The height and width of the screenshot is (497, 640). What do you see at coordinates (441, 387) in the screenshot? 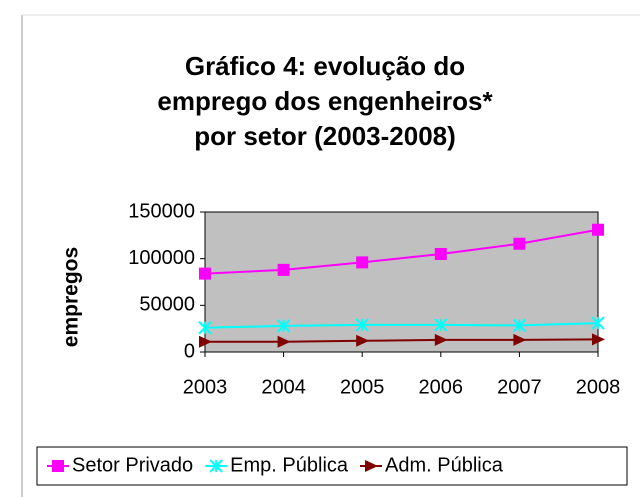
I see `x-tick-label: 2006` at bounding box center [441, 387].